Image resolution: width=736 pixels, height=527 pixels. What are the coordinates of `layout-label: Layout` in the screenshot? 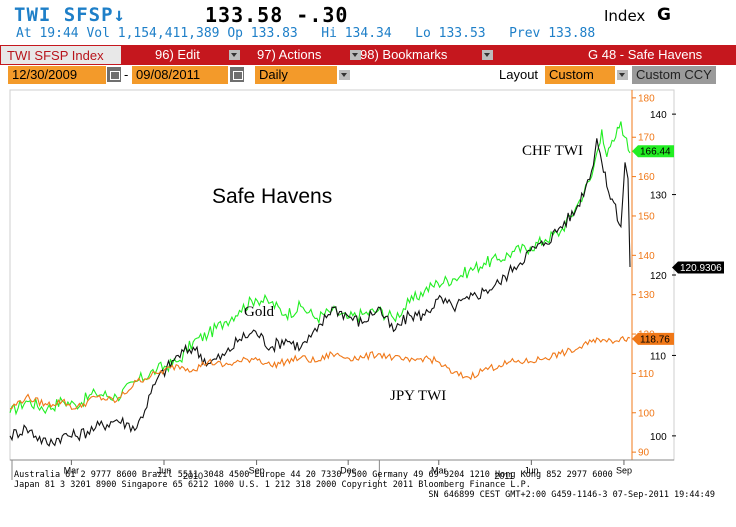 It's located at (519, 74).